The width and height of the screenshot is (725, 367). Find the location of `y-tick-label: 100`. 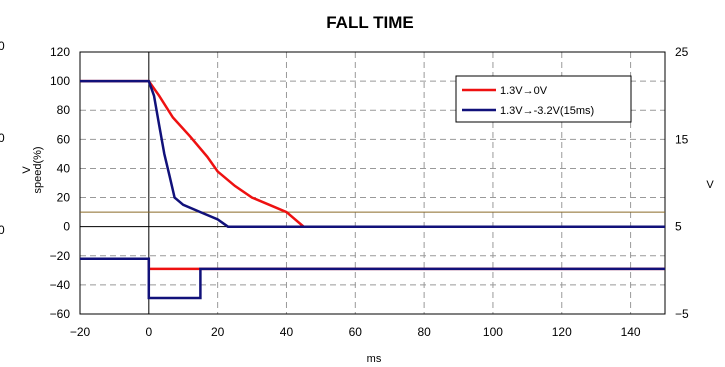

y-tick-label: 100 is located at coordinates (60, 81).